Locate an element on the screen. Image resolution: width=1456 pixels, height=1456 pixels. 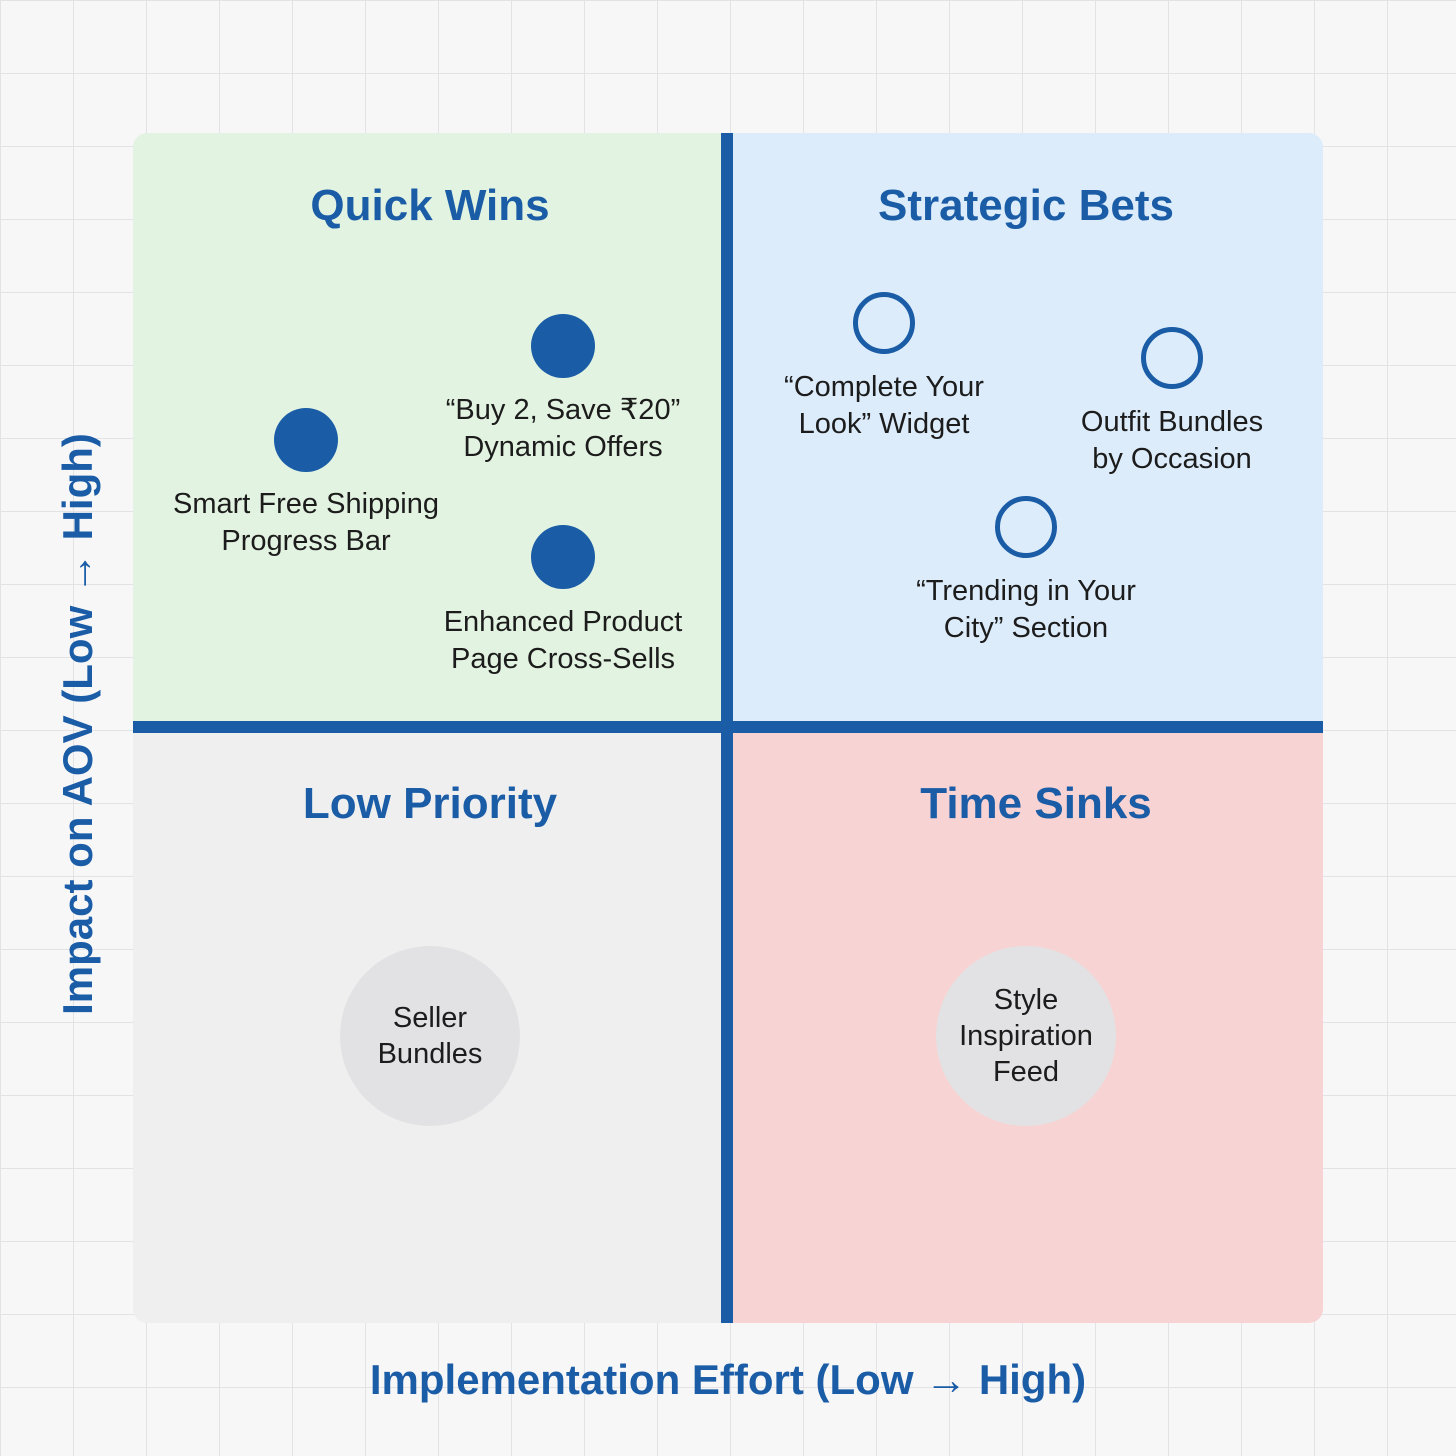
item-label-crosssell: Enhanced Product Page Cross-Sells is located at coordinates (563, 641).